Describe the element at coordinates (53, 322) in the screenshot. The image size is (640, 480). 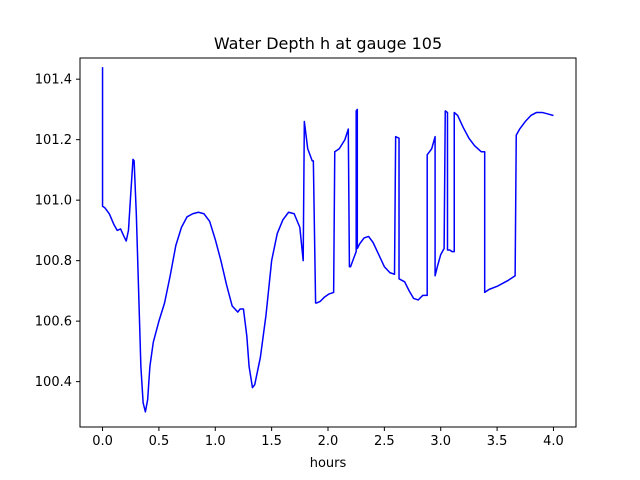
I see `y-tick-label: 100.6` at that location.